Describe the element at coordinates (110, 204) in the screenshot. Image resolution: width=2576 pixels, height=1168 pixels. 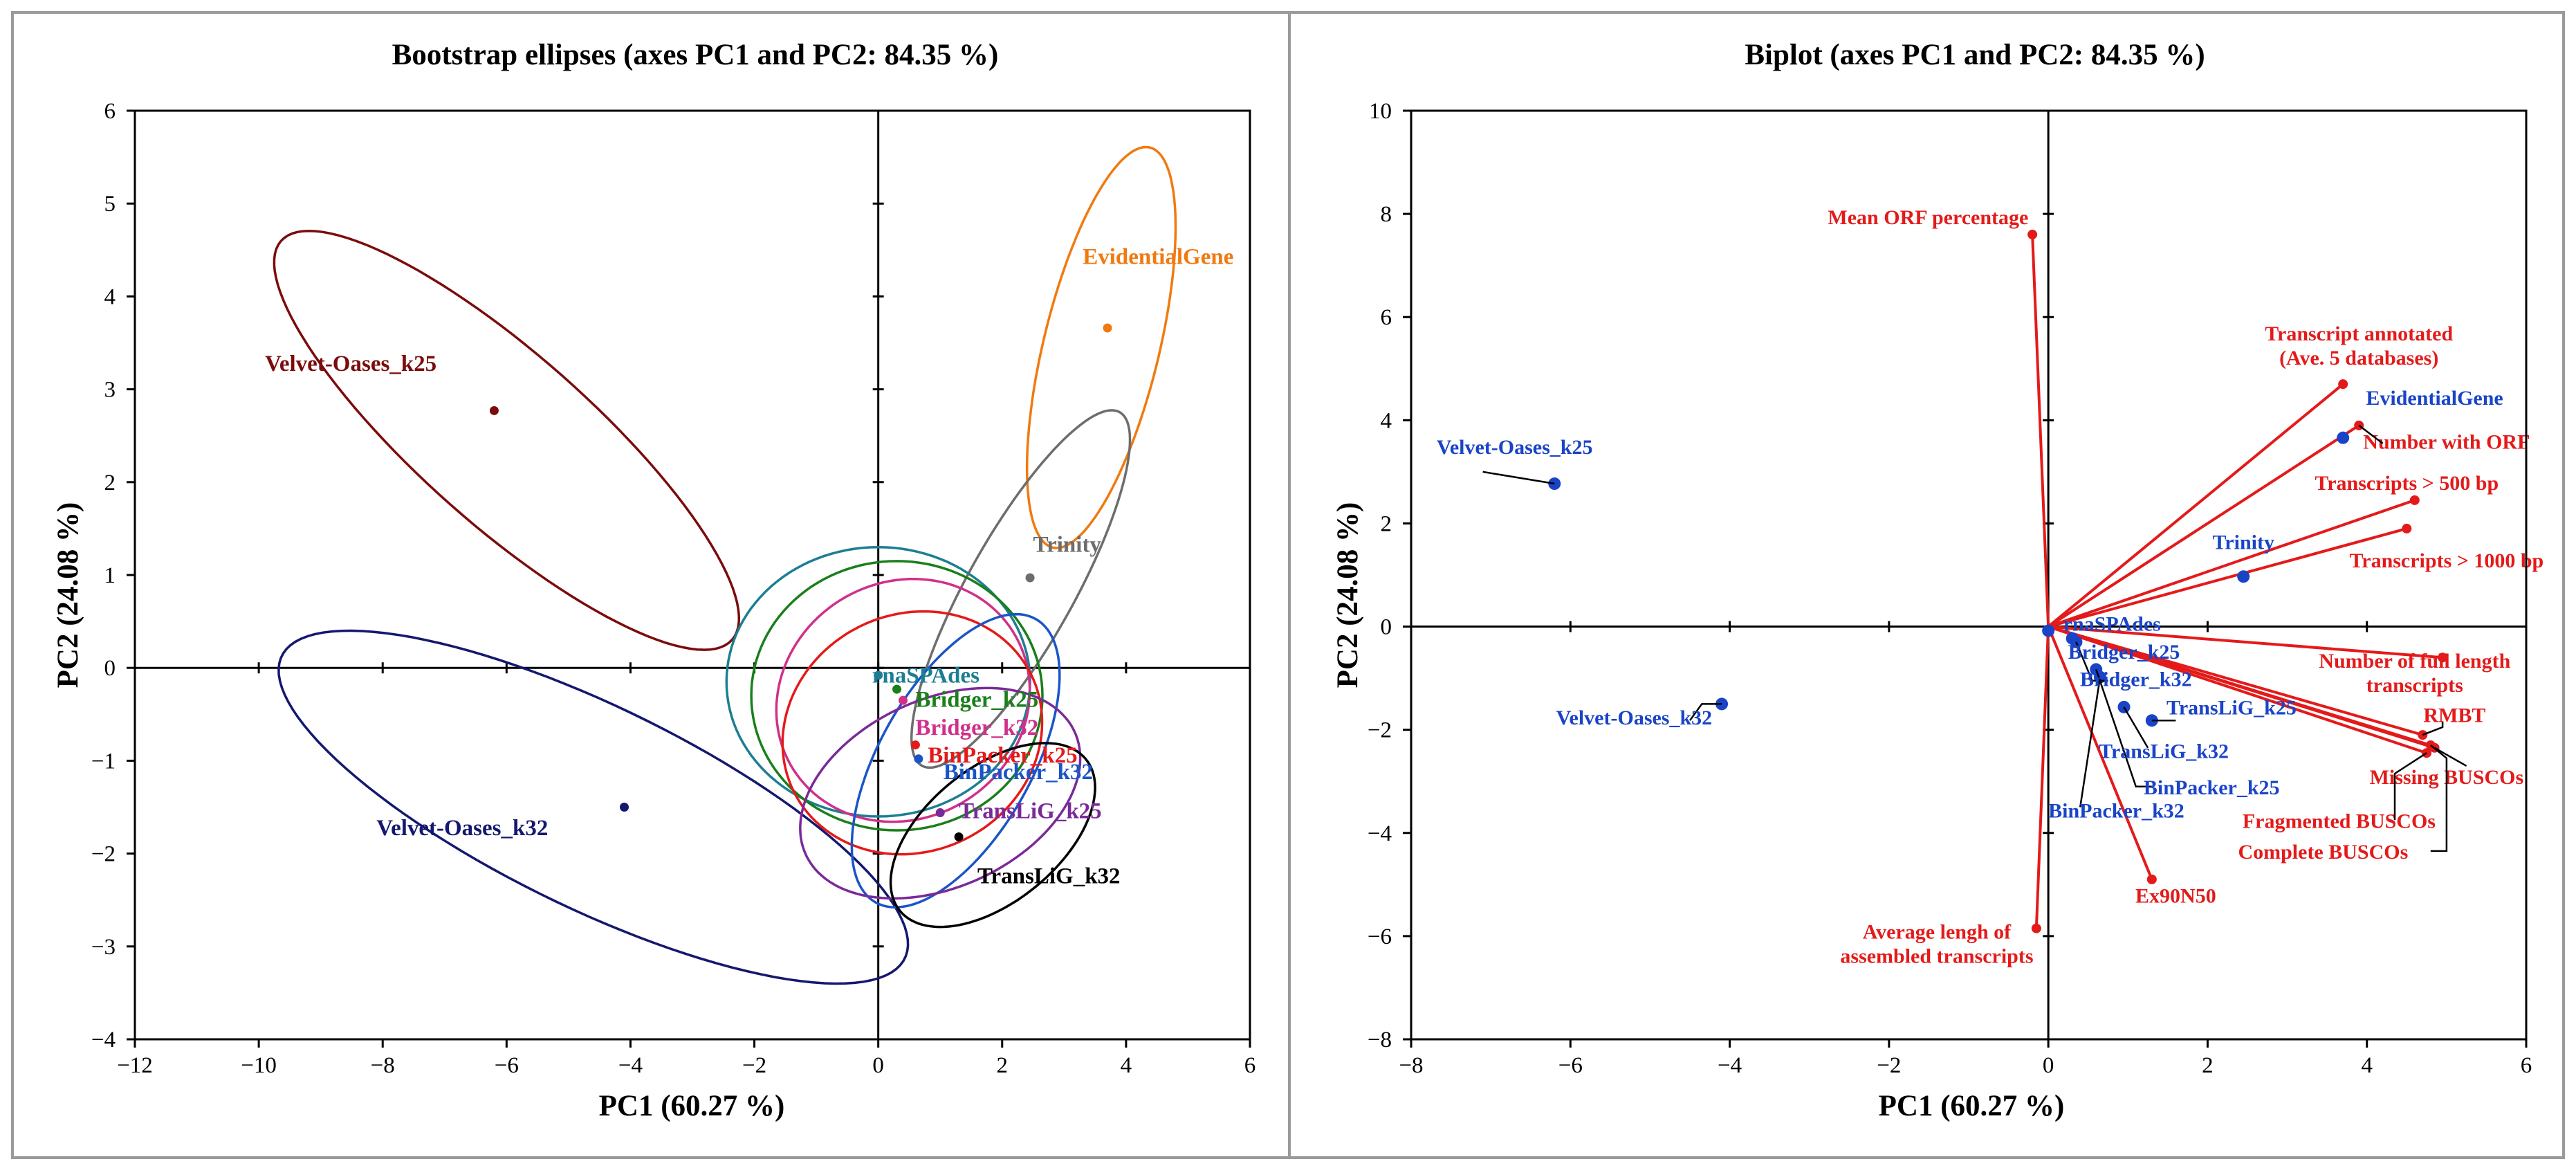
I see `y-tick-label: 5` at that location.